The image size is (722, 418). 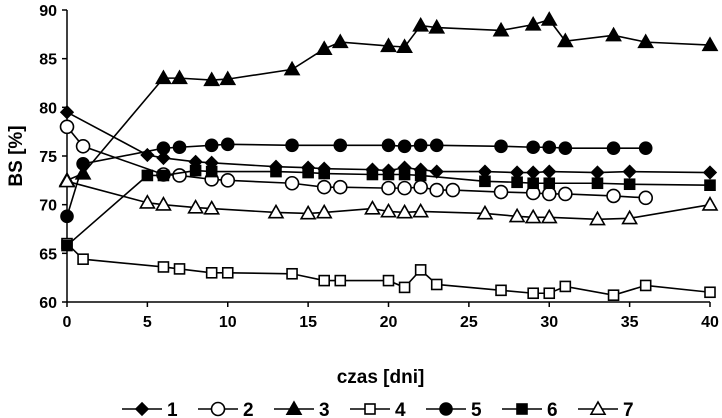 What do you see at coordinates (48, 254) in the screenshot?
I see `y-tick-label: 65` at bounding box center [48, 254].